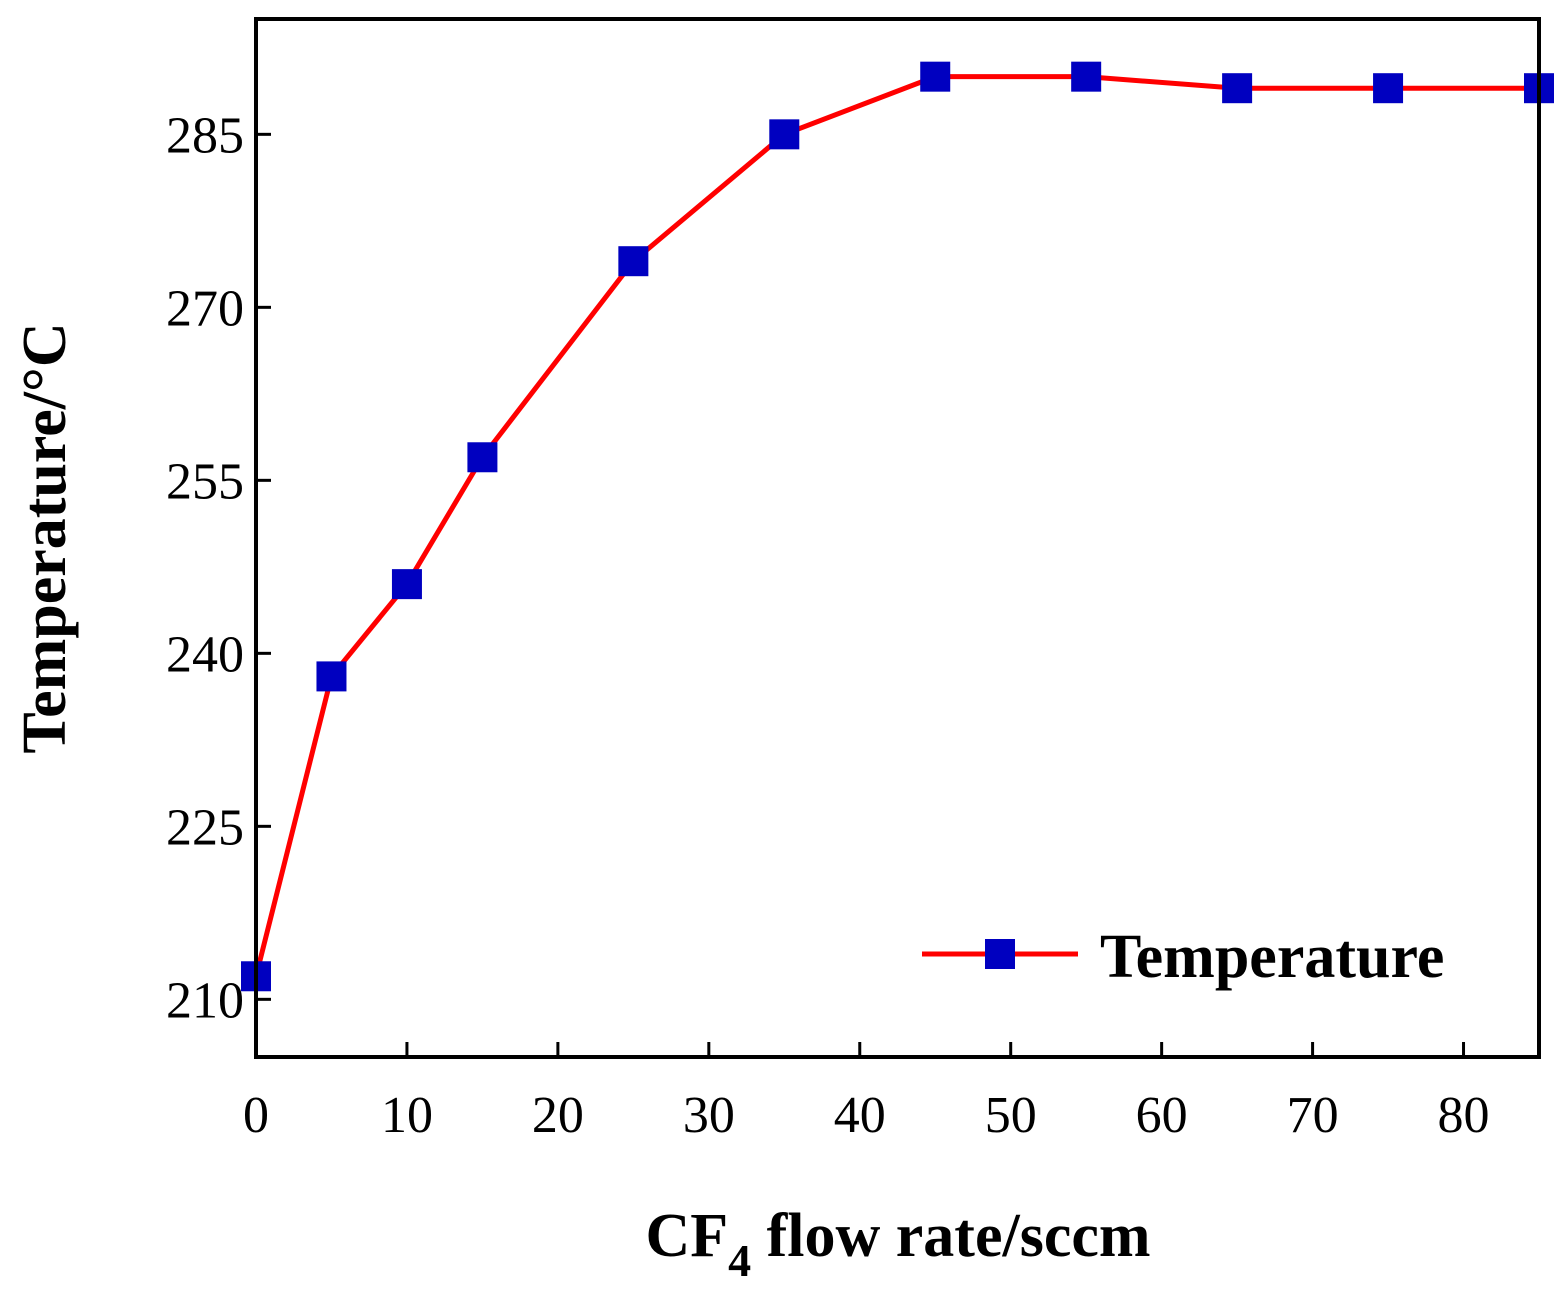 The width and height of the screenshot is (1562, 1298). What do you see at coordinates (205, 827) in the screenshot?
I see `y-tick-label: 225` at bounding box center [205, 827].